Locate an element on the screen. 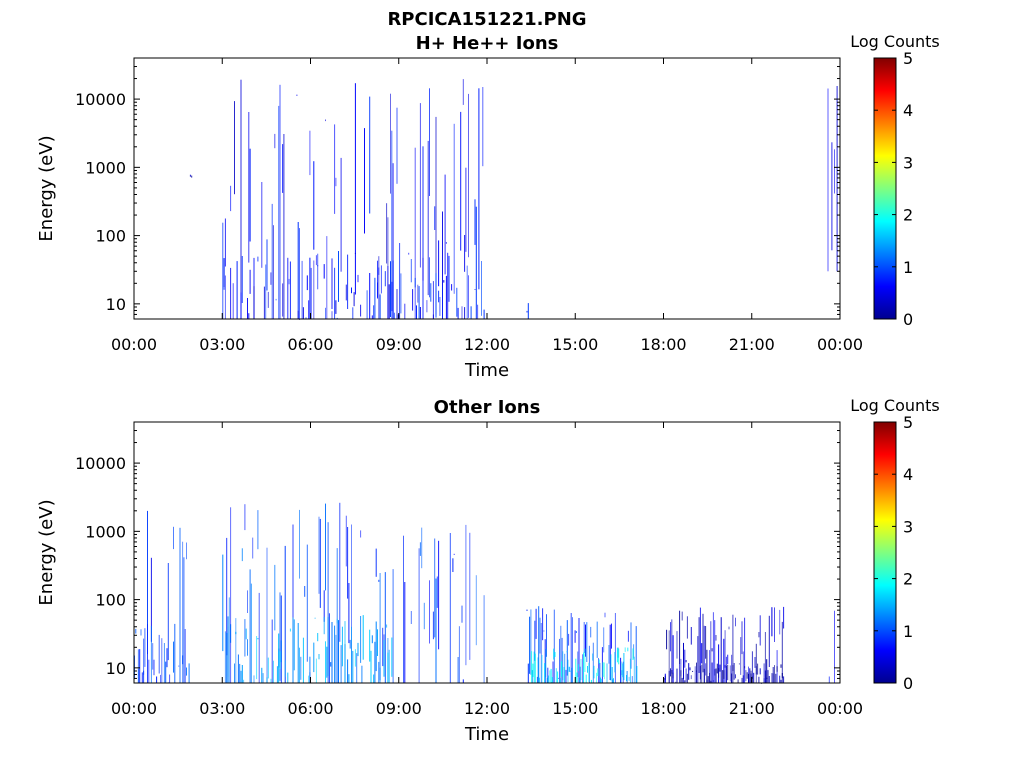 The width and height of the screenshot is (1024, 768). x-tick-label: 03:00 is located at coordinates (222, 344).